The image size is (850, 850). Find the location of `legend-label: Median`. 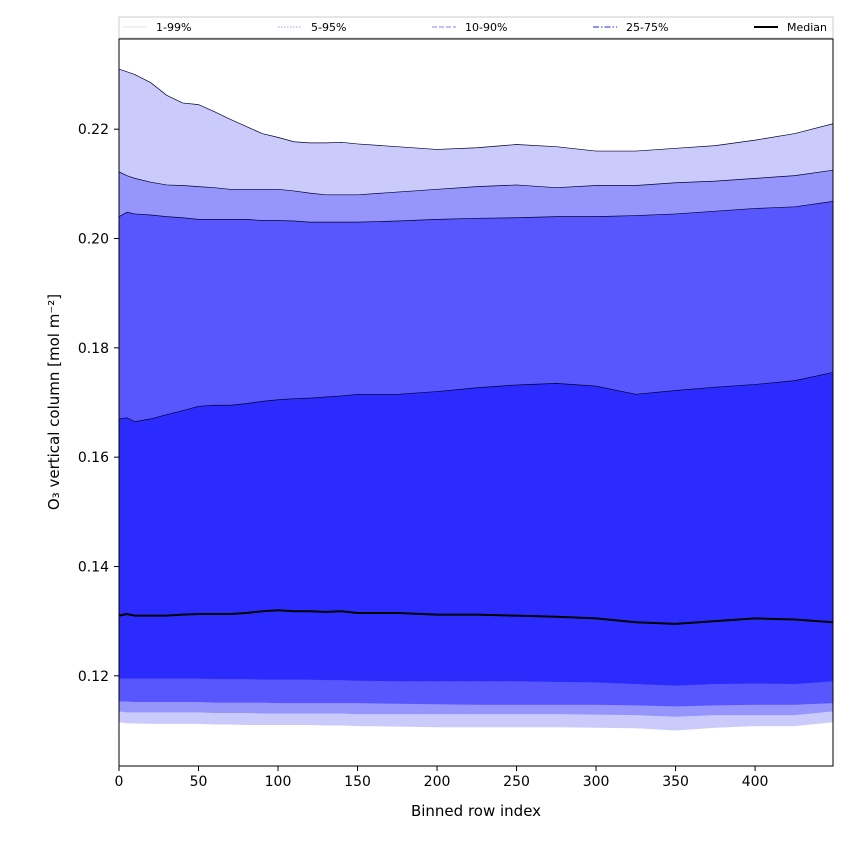

legend-label: Median is located at coordinates (807, 27).